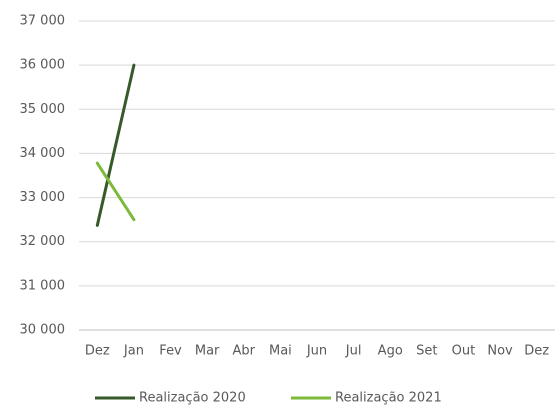 Image resolution: width=555 pixels, height=410 pixels. What do you see at coordinates (43, 153) in the screenshot?
I see `y-tick-label: 34 000` at bounding box center [43, 153].